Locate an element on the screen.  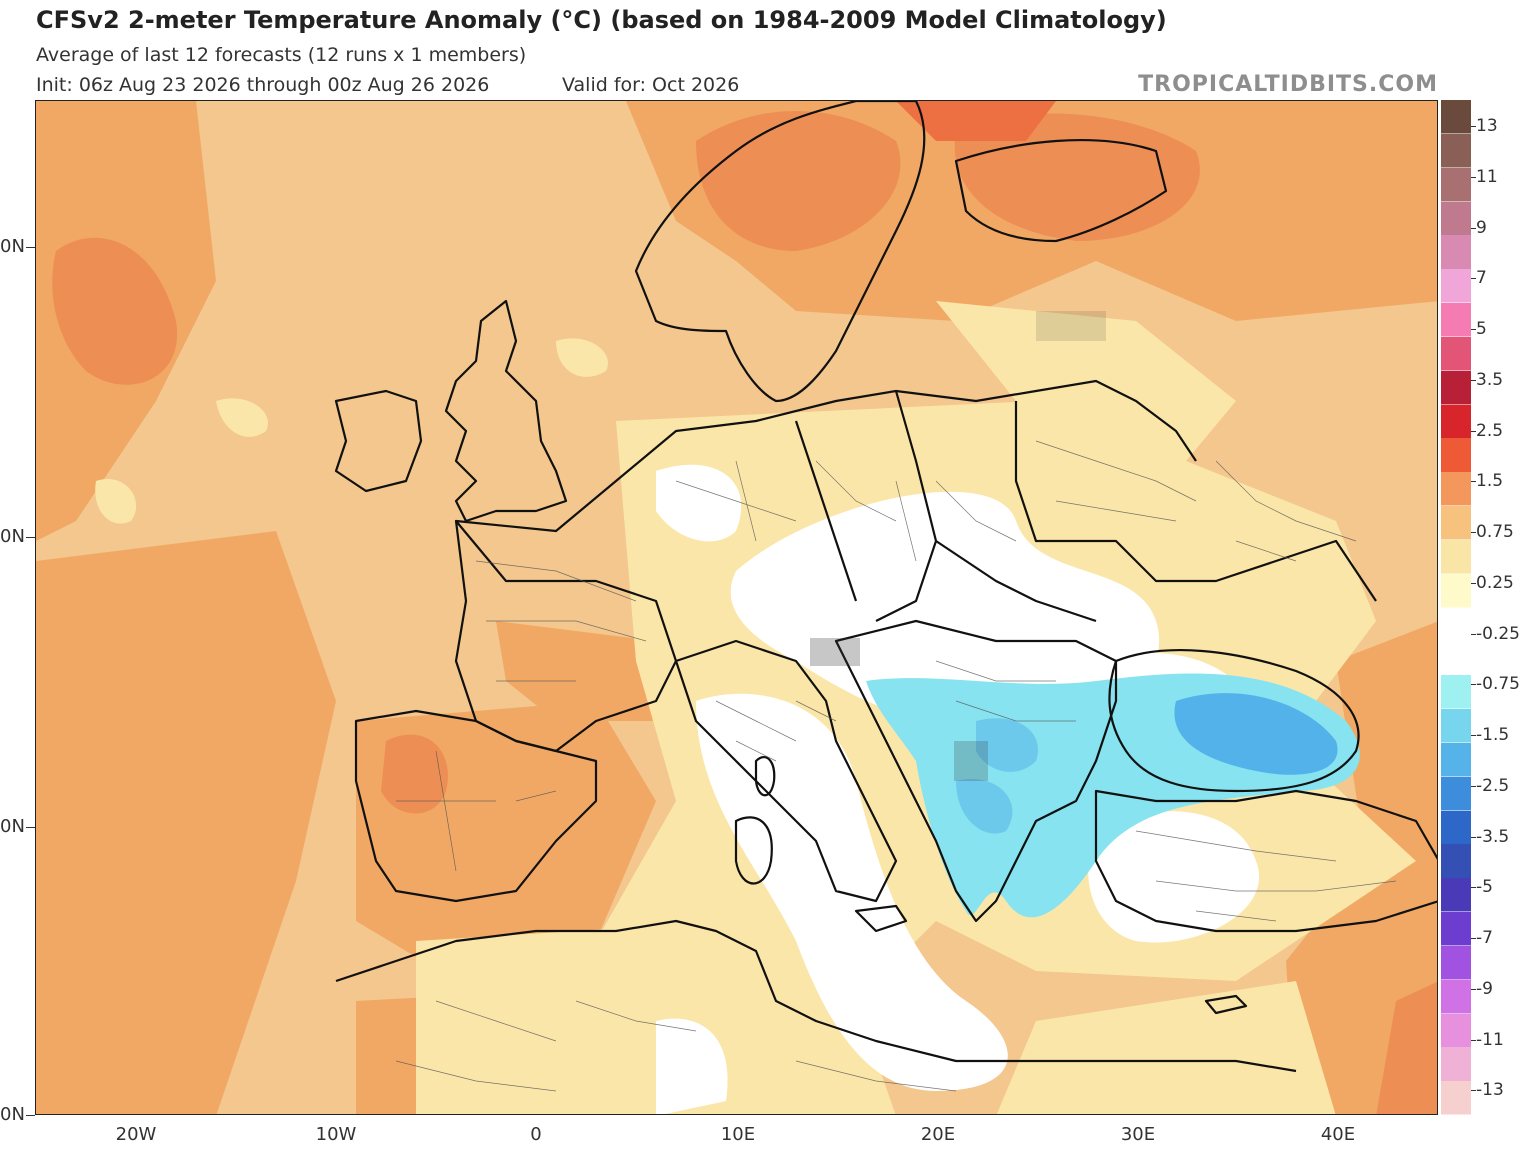
lon-label-30e: 30E is located at coordinates (1138, 1134).